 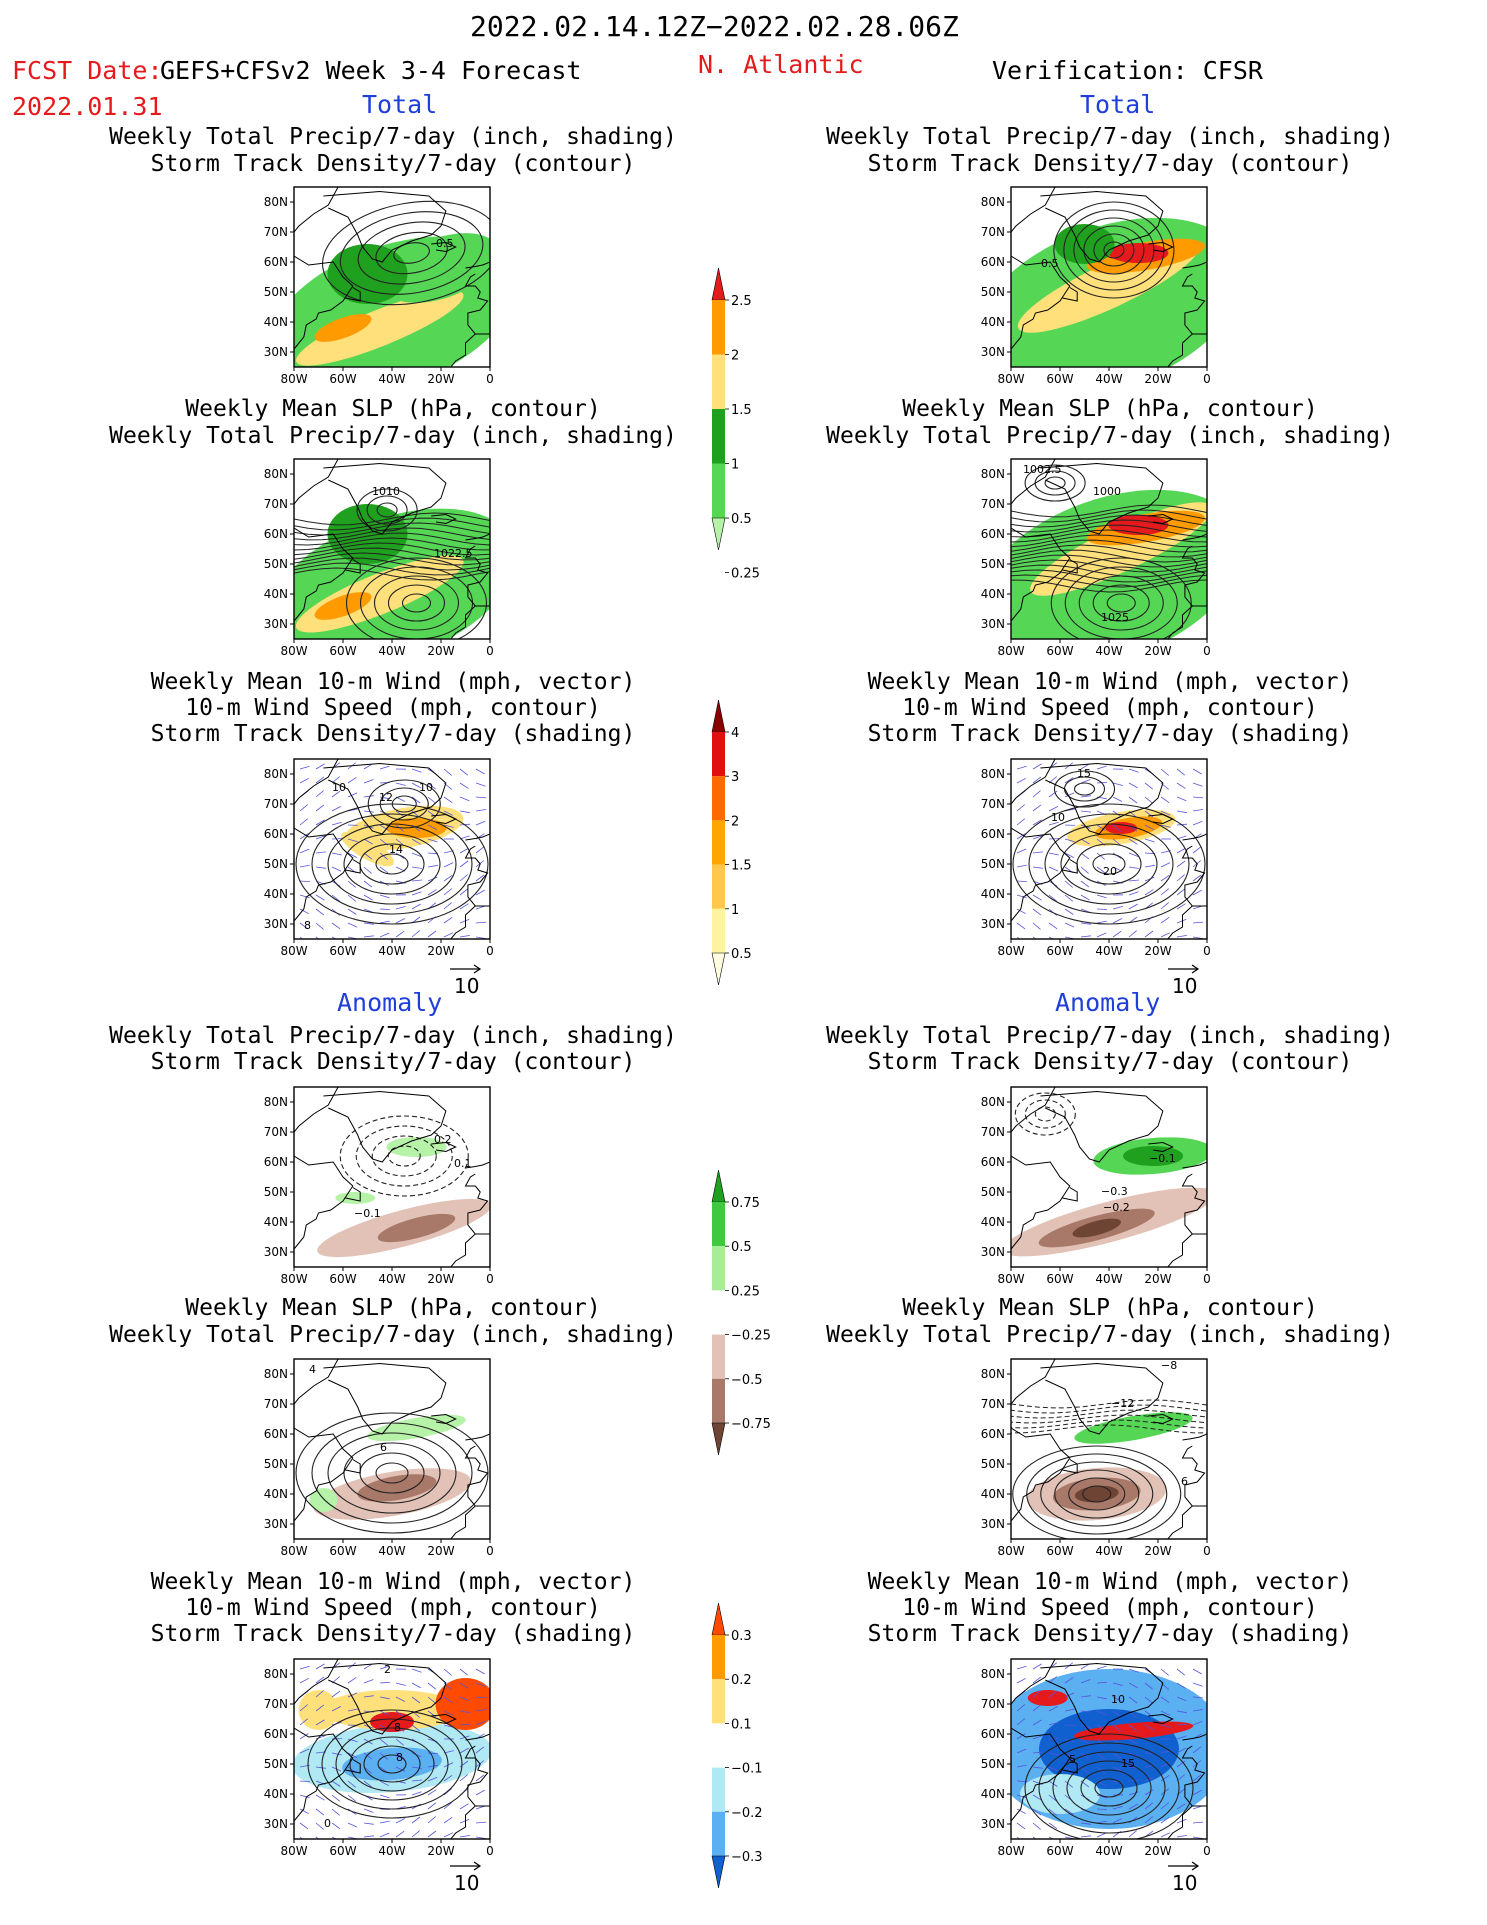 What do you see at coordinates (386, 797) in the screenshot?
I see `contour-label: 12` at bounding box center [386, 797].